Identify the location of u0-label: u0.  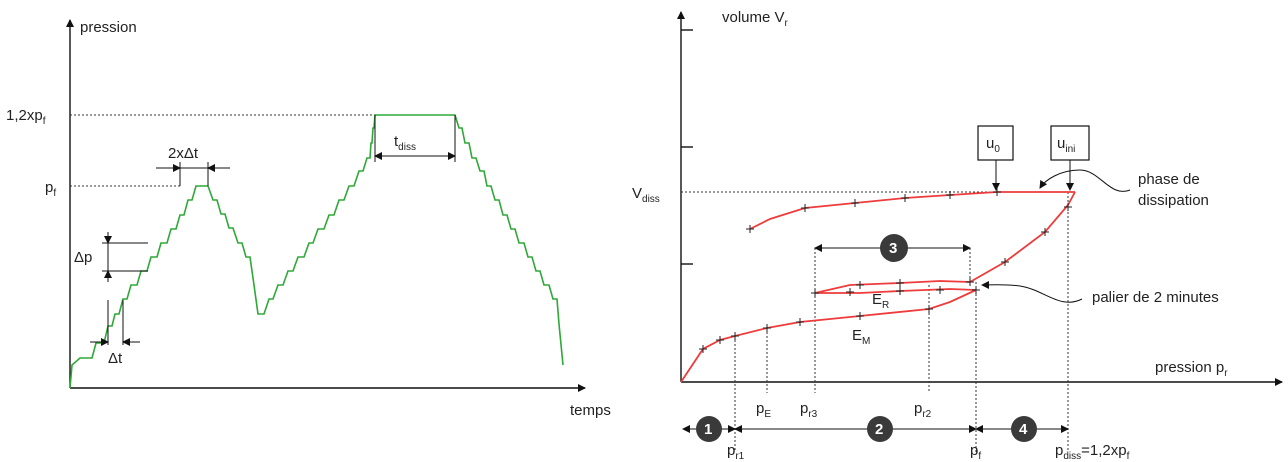
(993, 145).